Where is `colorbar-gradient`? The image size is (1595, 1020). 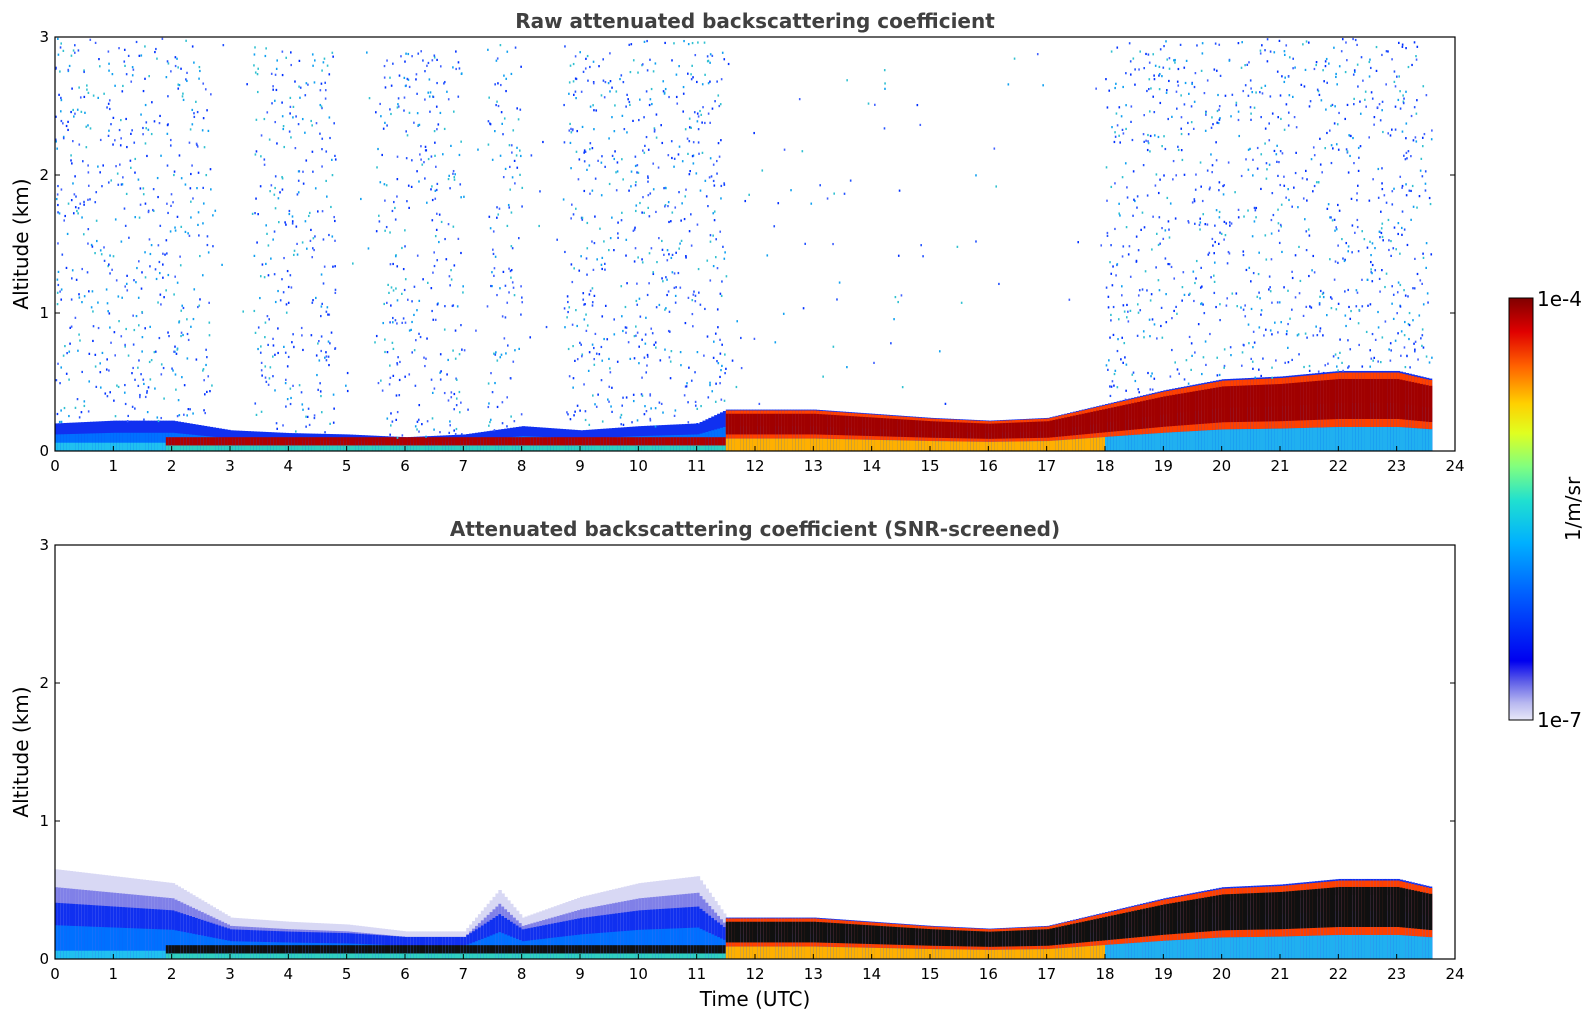
colorbar-gradient is located at coordinates (1521, 509).